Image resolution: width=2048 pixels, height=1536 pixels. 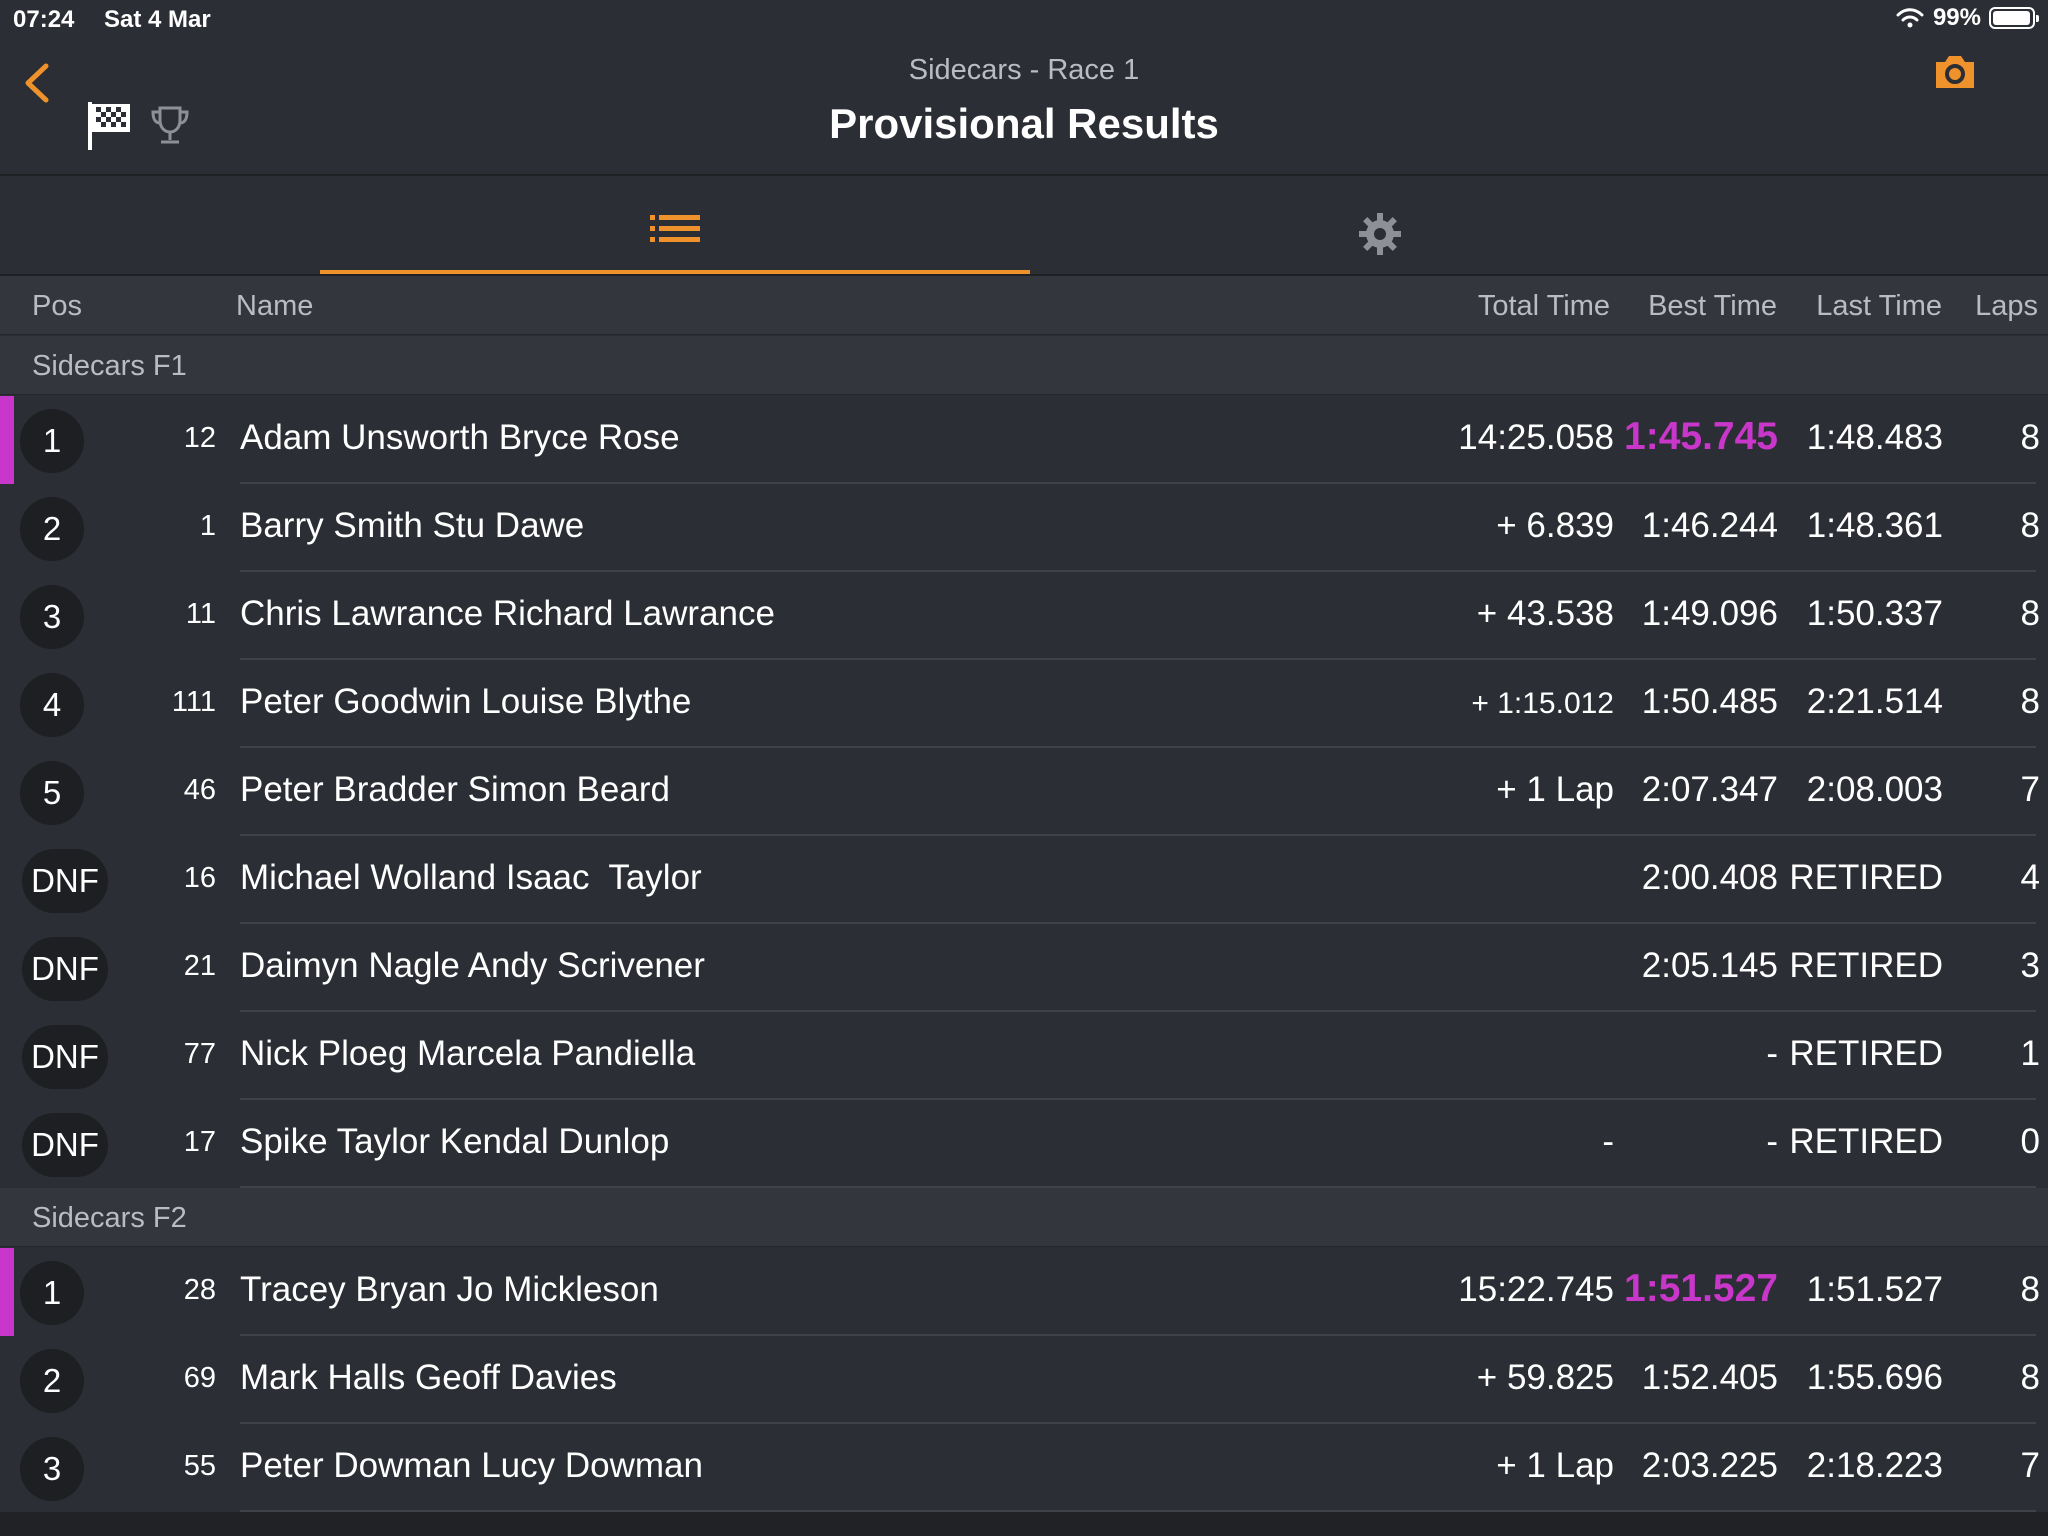 What do you see at coordinates (1543, 306) in the screenshot?
I see `col-total-time: Total Time` at bounding box center [1543, 306].